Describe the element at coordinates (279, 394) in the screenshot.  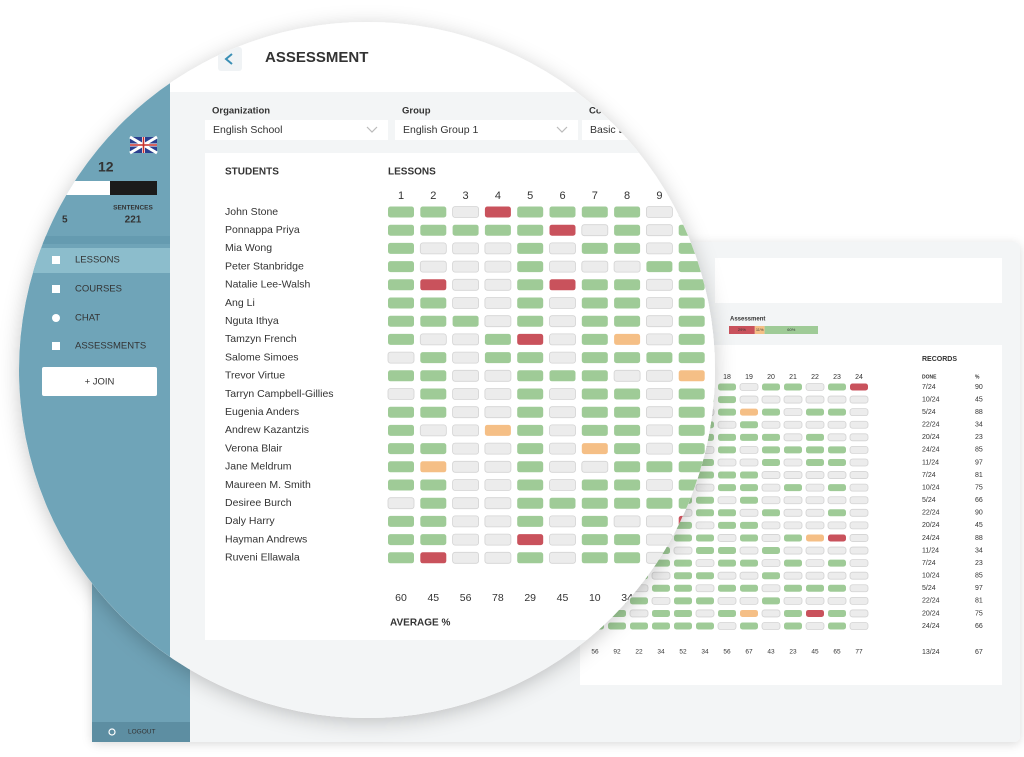
I see `student-name: Tarryn Campbell-Gillies` at that location.